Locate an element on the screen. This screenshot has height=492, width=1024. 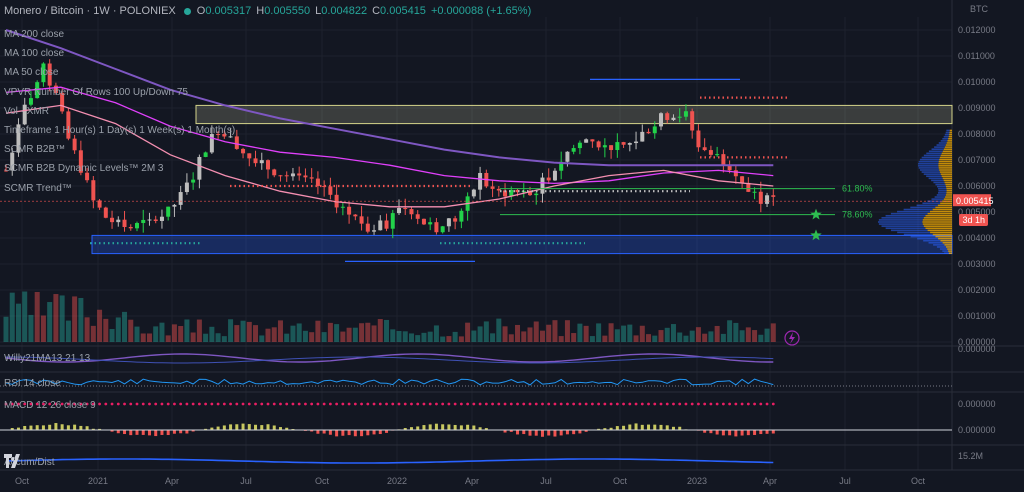
y-tick-label: 0.007000 is located at coordinates (977, 160).